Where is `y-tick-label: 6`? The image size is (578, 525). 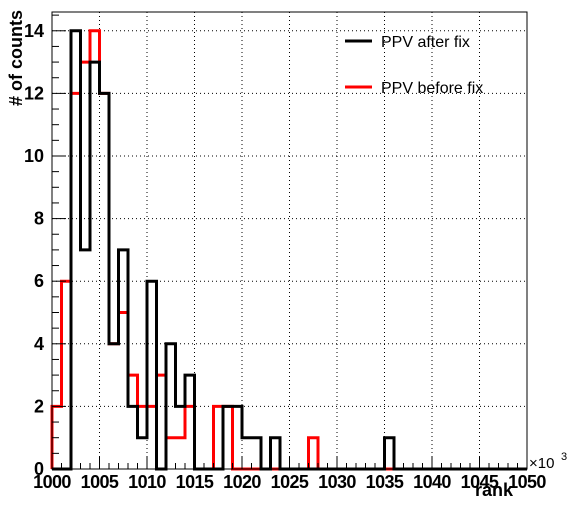 y-tick-label: 6 is located at coordinates (39, 281).